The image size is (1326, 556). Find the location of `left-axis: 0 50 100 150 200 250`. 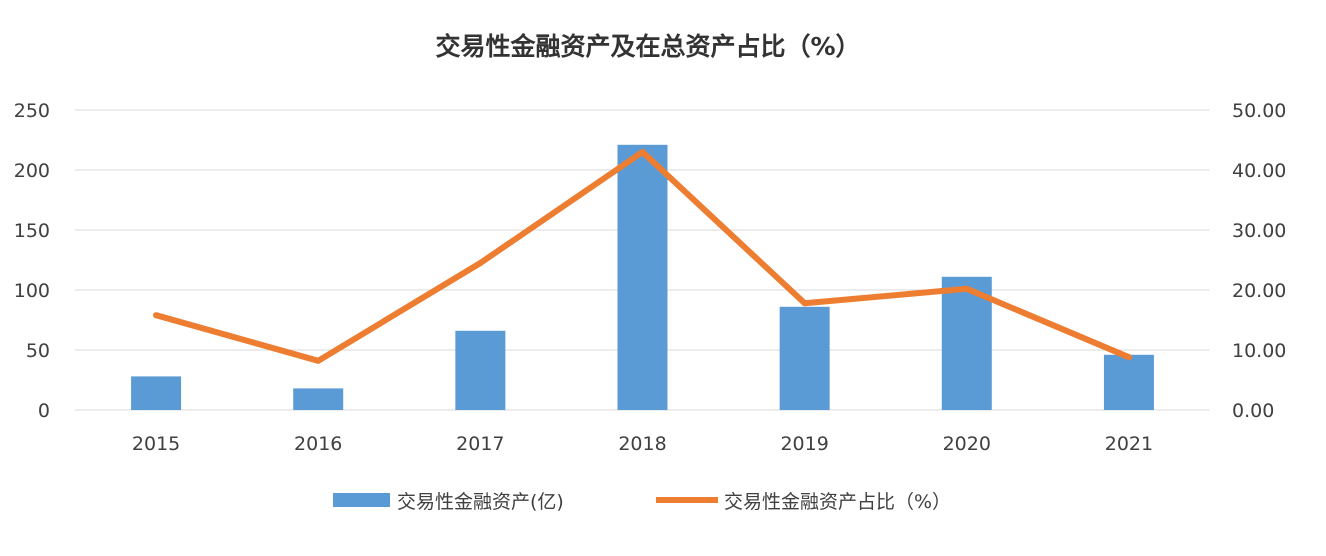

left-axis: 0 50 100 150 200 250 is located at coordinates (32, 261).